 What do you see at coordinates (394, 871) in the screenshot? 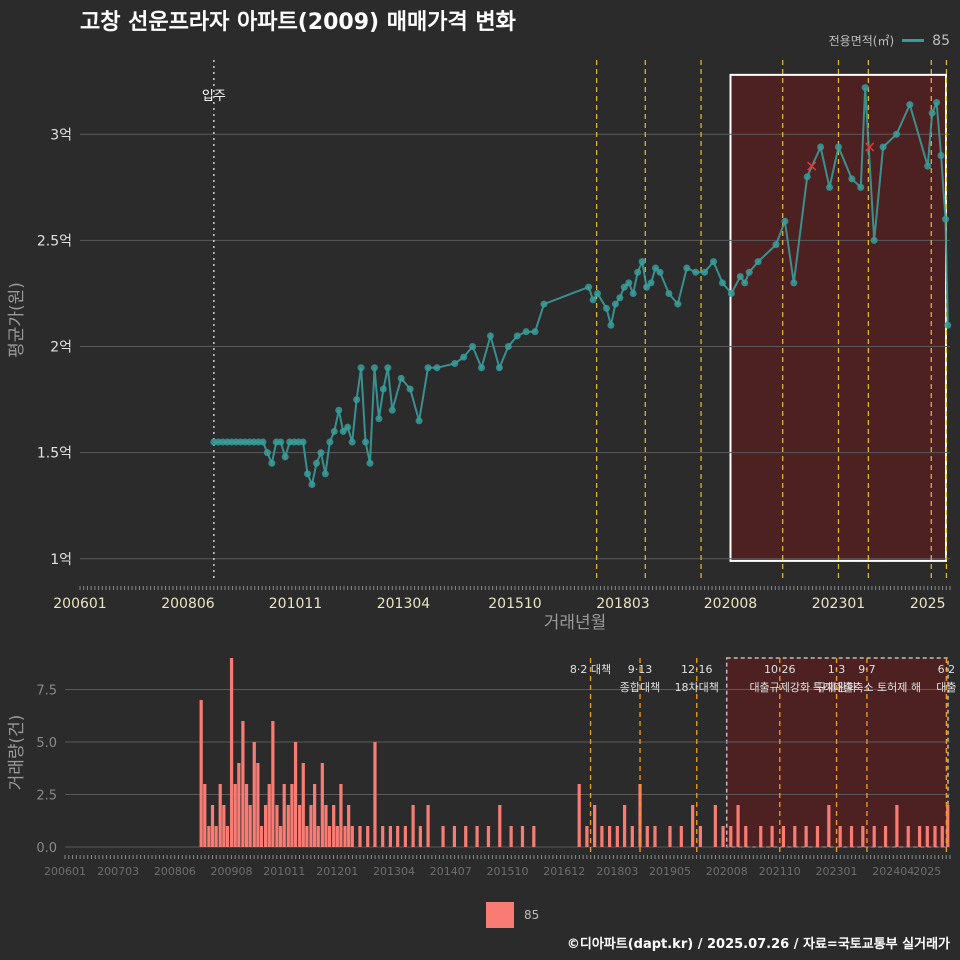
I see `volume-x-tick-label: 201304` at bounding box center [394, 871].